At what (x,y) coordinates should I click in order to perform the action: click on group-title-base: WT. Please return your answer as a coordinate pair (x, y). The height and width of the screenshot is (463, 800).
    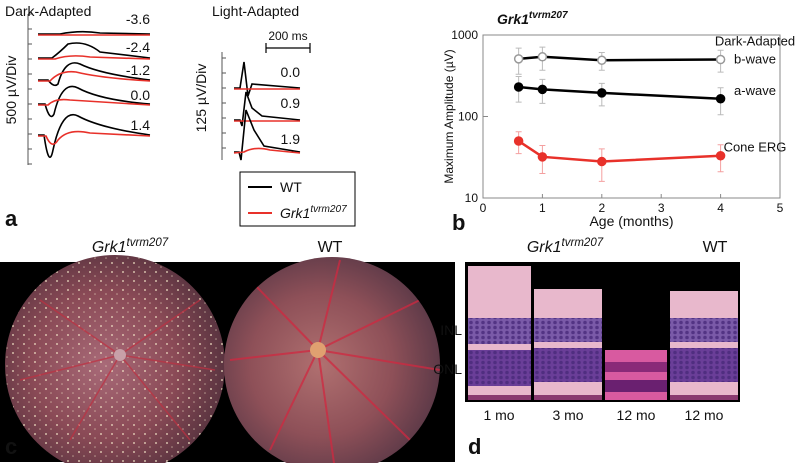
    Looking at the image, I should click on (715, 247).